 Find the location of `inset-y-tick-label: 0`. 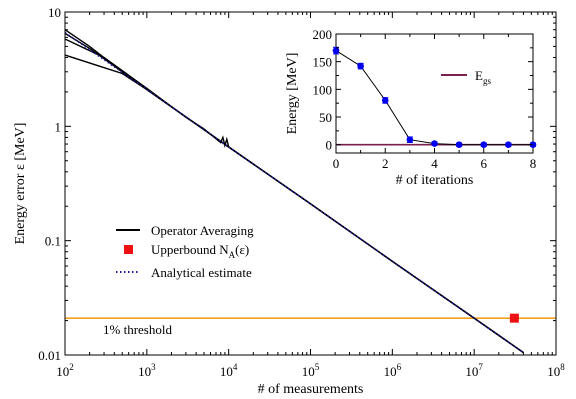

inset-y-tick-label: 0 is located at coordinates (329, 145).